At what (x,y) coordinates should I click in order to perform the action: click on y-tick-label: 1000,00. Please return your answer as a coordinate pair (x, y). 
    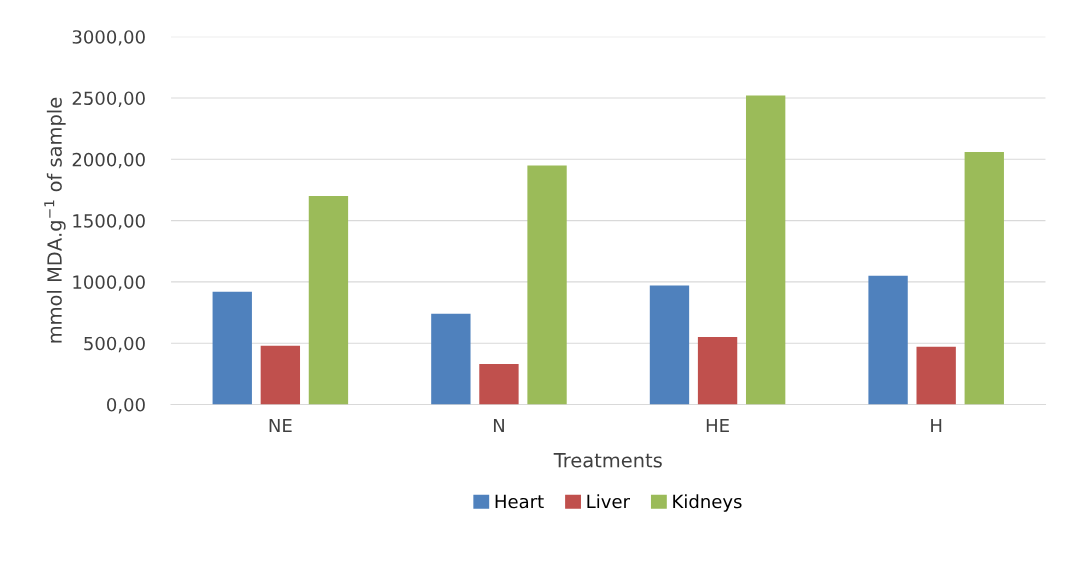
    Looking at the image, I should click on (109, 283).